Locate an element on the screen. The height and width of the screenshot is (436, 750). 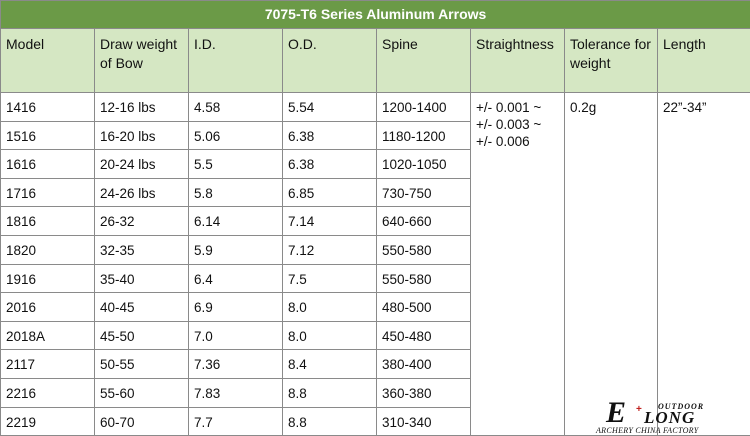
table-cell: 450-480 is located at coordinates (423, 335).